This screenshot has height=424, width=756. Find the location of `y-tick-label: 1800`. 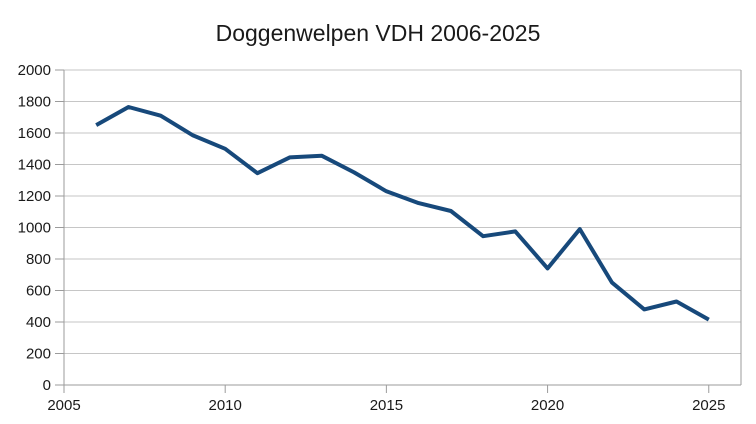

y-tick-label: 1800 is located at coordinates (34, 102).